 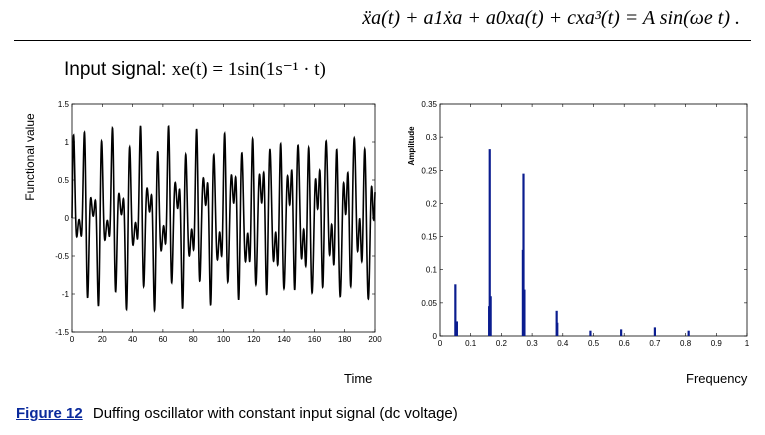 What do you see at coordinates (30, 157) in the screenshot?
I see `left-chart-ylabel: Functional value` at bounding box center [30, 157].